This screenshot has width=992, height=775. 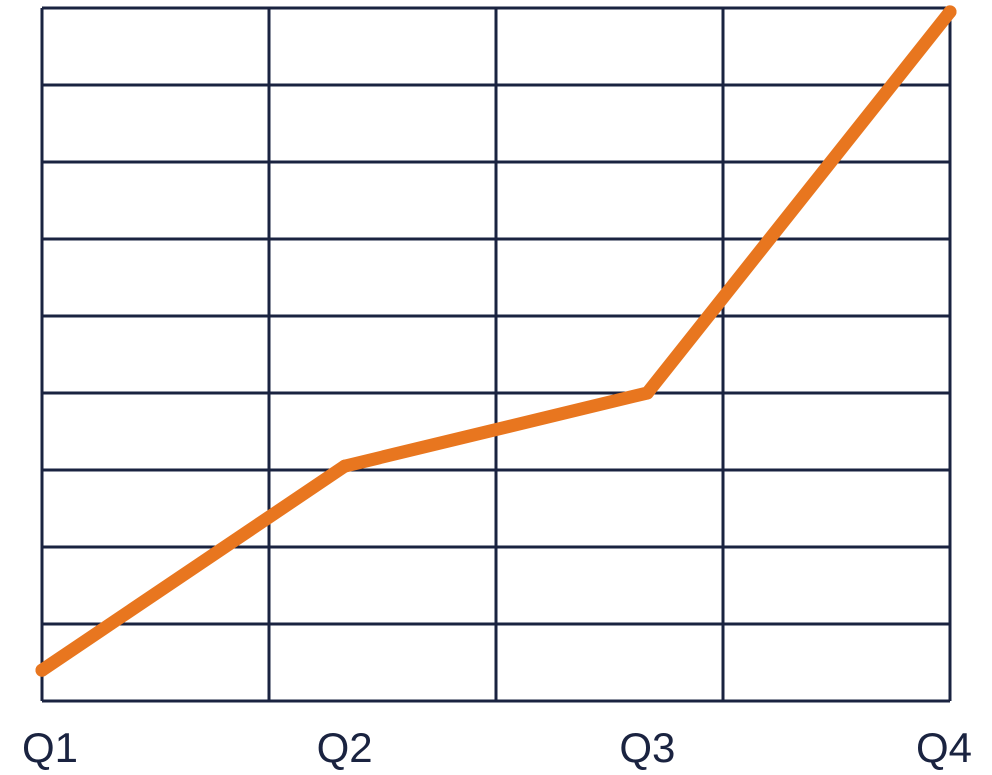 I want to click on x-axis-ticks: Q1 Q2 Q3 Q4, so click(x=497, y=747).